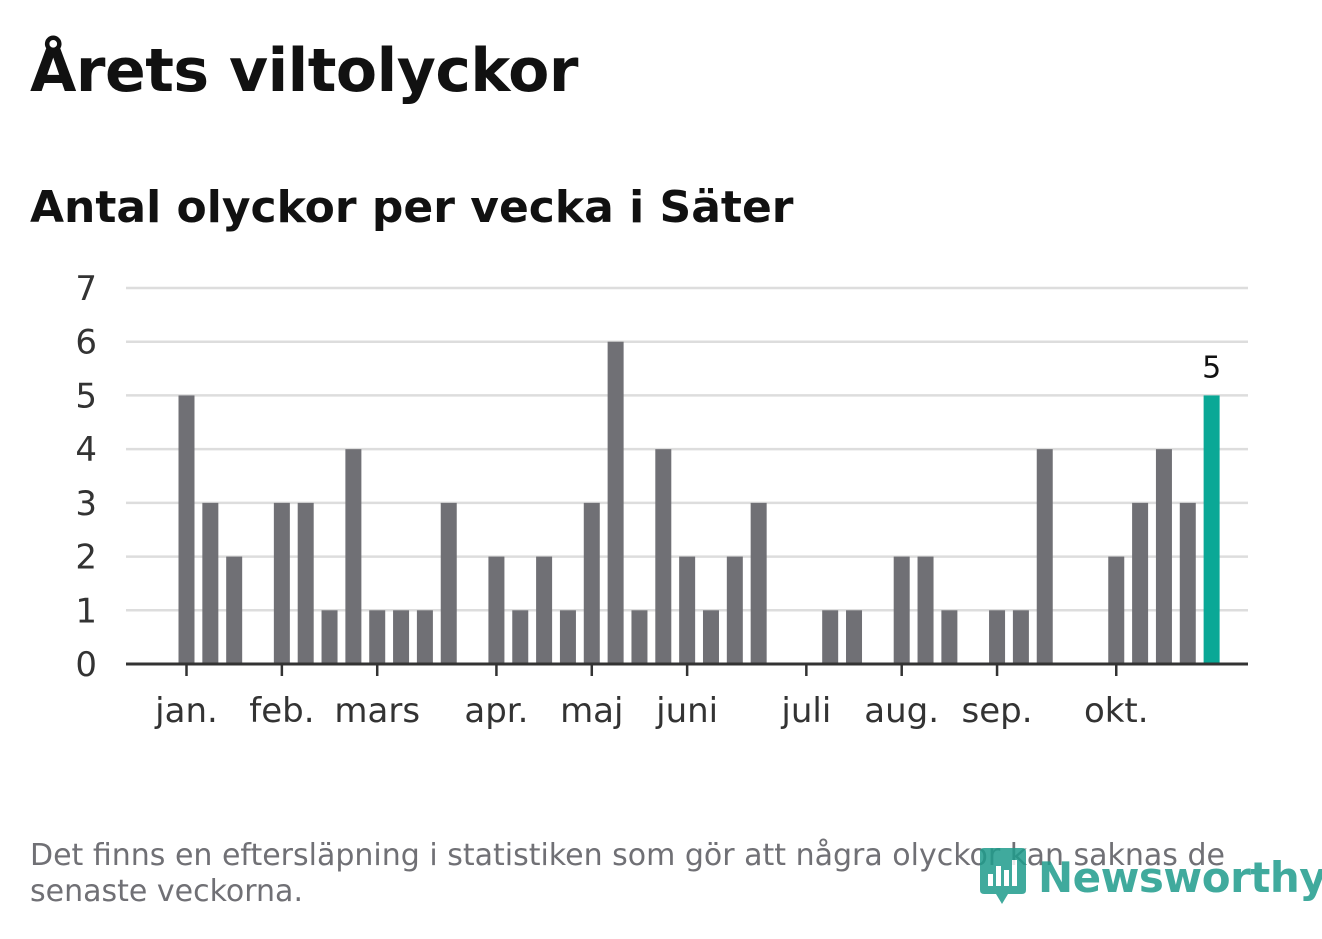 The image size is (1322, 939). I want to click on x-tick-label: mars, so click(377, 711).